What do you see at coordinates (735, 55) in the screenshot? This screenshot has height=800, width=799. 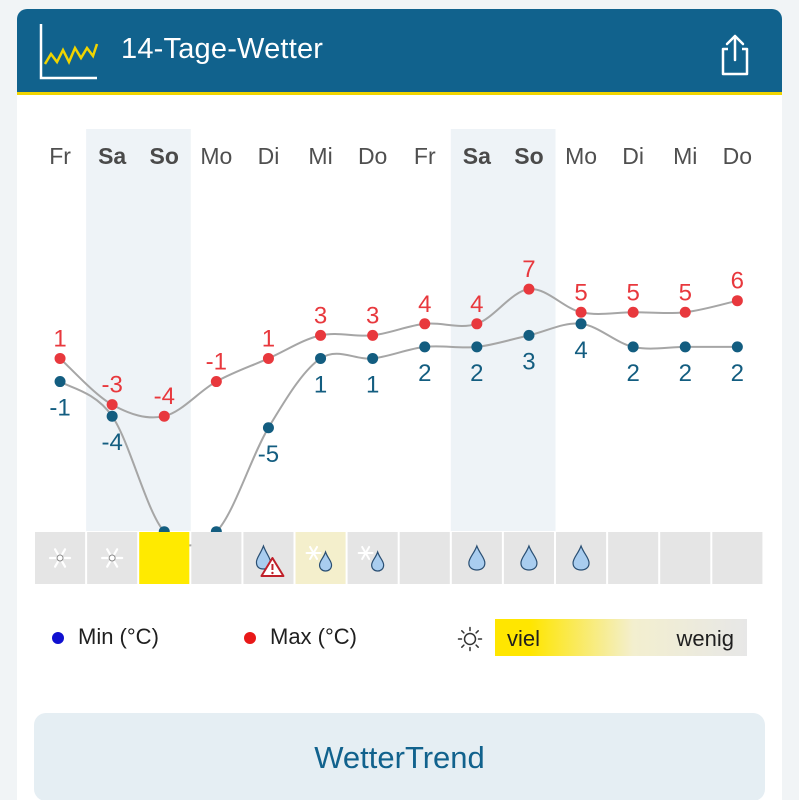 I see `share-icon` at bounding box center [735, 55].